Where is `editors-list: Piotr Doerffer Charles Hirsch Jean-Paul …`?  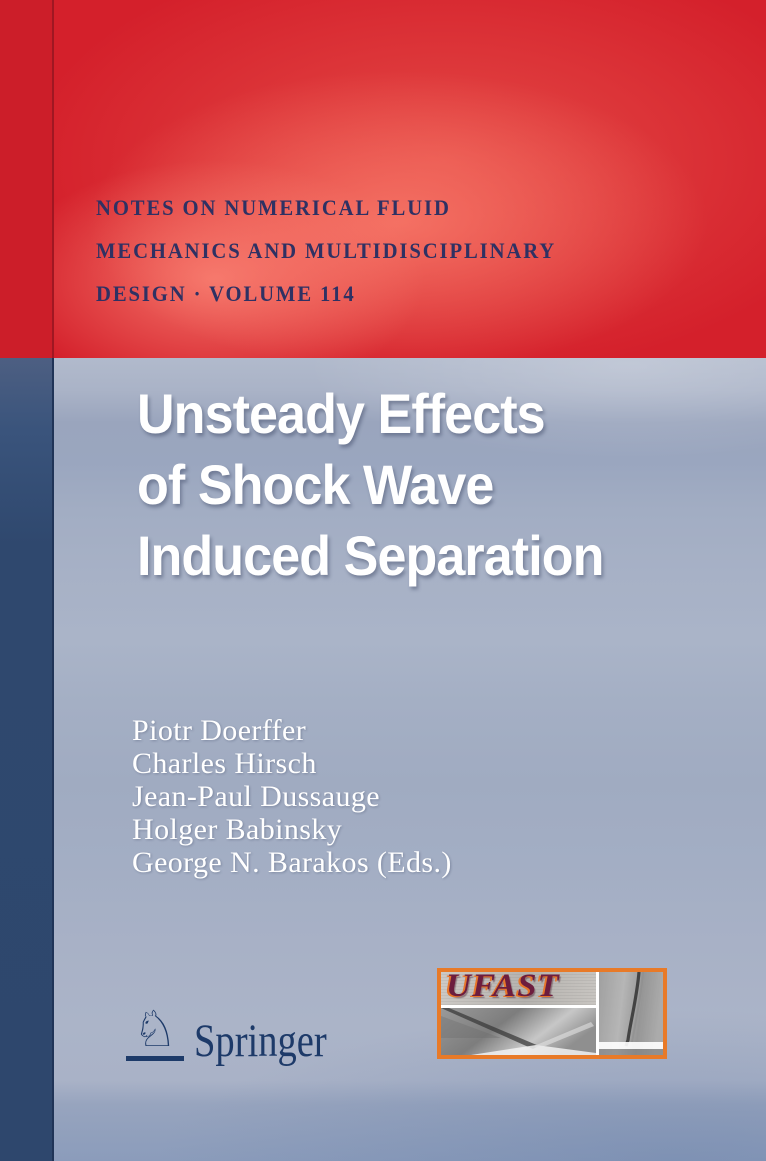
editors-list: Piotr Doerffer Charles Hirsch Jean-Paul … is located at coordinates (292, 796).